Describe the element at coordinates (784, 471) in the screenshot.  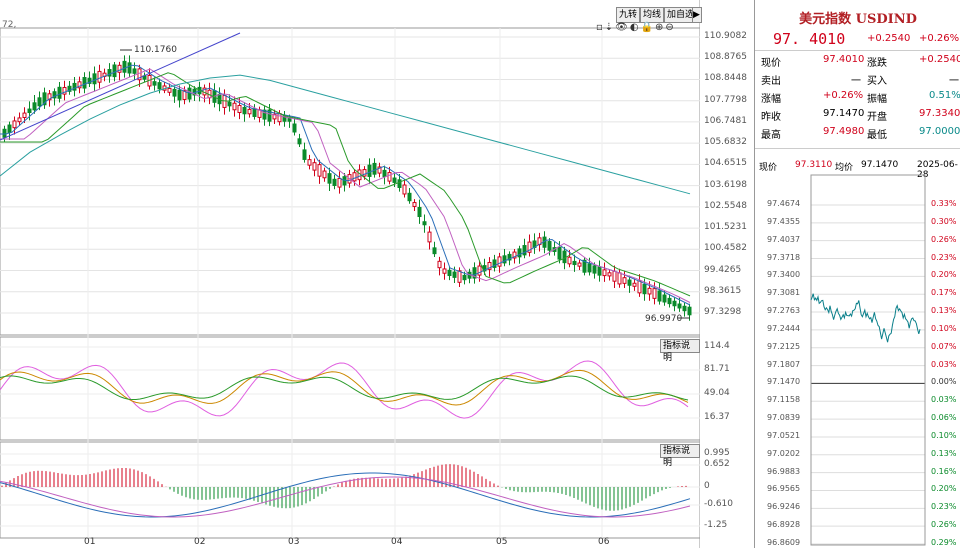
I see `timeline-price-label: 96.9883` at that location.